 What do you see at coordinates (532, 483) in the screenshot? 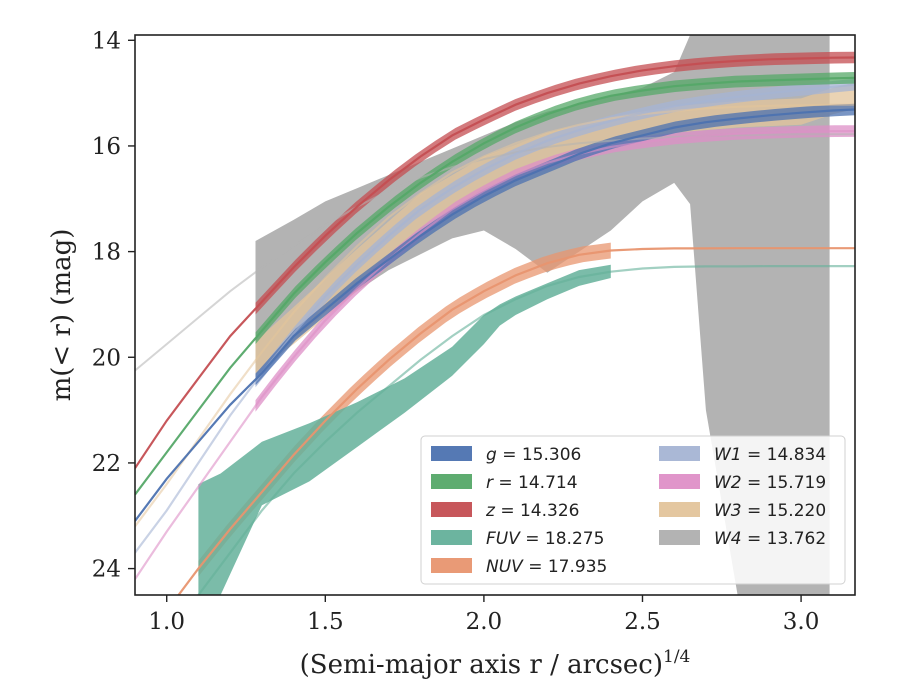
I see `legend-label-r: r = 14.714` at bounding box center [532, 483].